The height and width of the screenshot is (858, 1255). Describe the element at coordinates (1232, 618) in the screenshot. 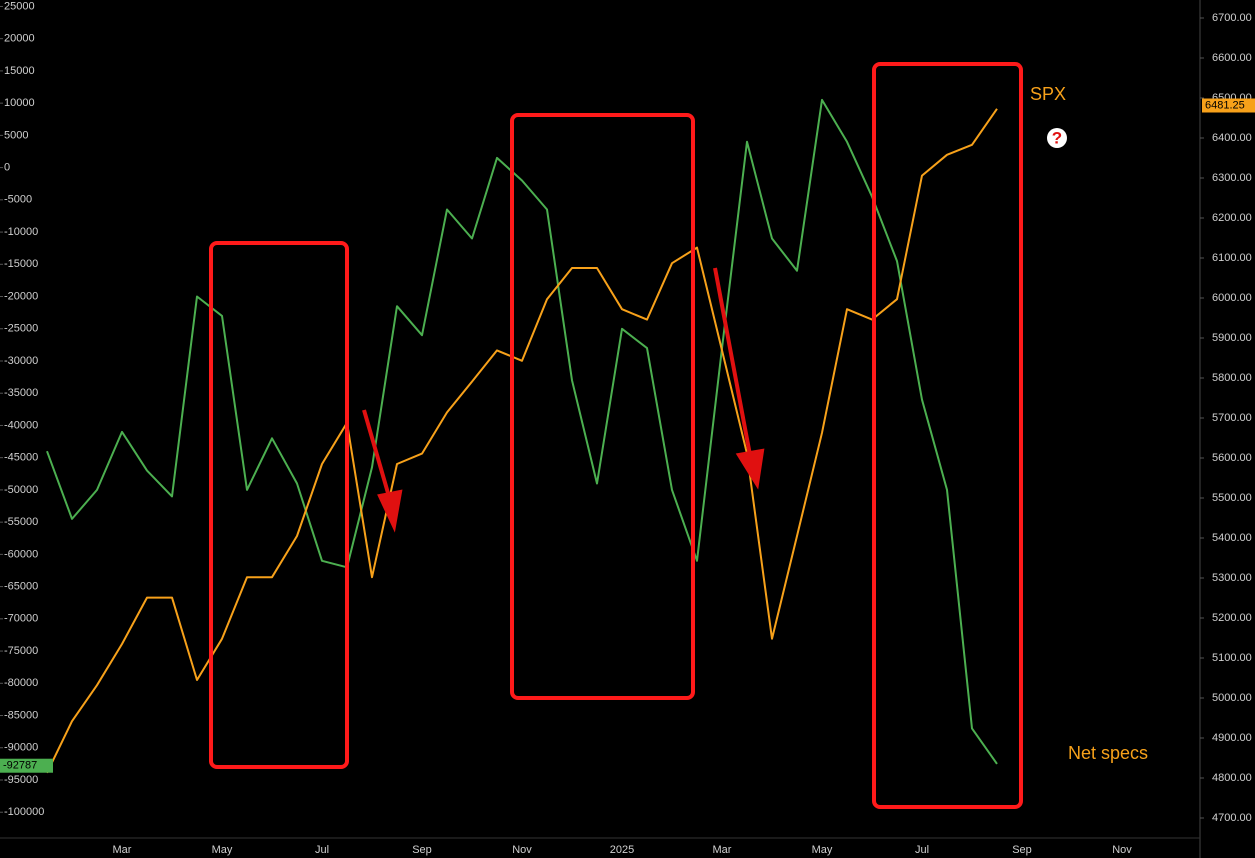

I see `y2-tick-label: 5200.00` at that location.